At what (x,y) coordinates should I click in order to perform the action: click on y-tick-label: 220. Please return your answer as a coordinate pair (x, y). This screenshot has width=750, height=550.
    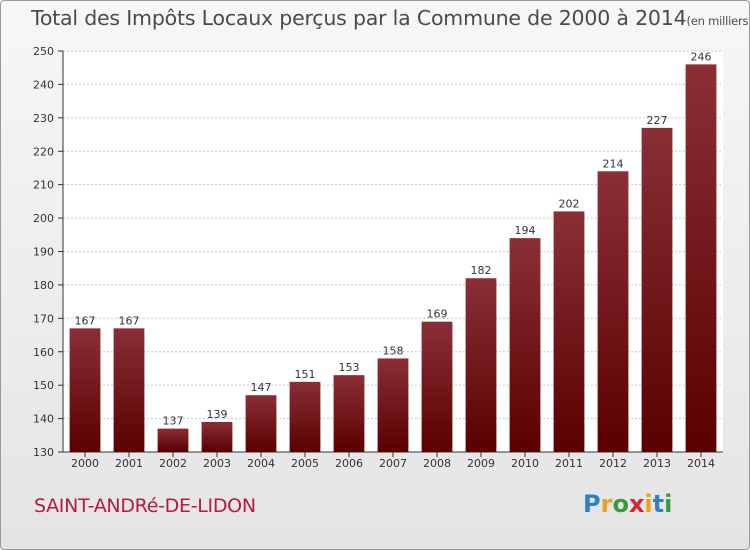
    Looking at the image, I should click on (43, 151).